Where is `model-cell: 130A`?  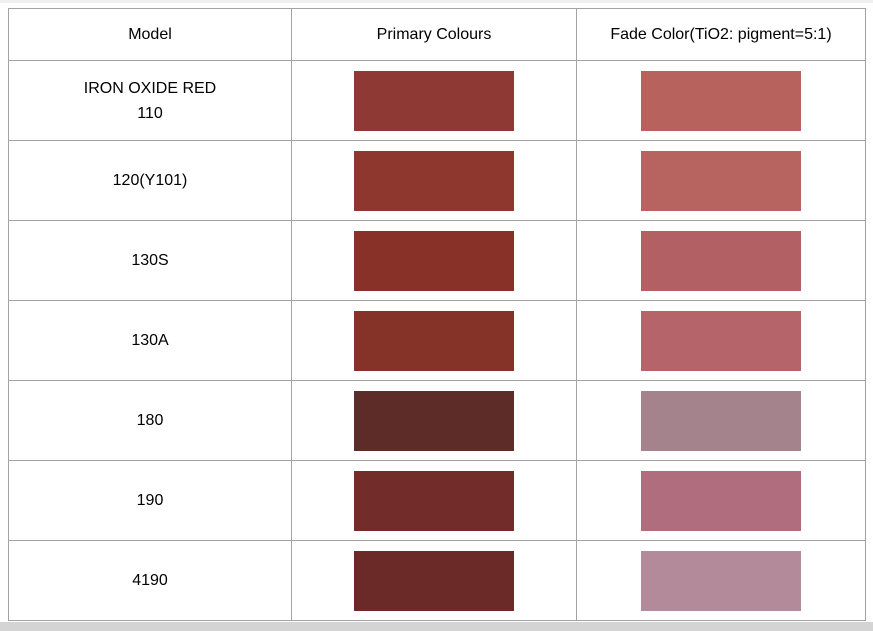
model-cell: 130A is located at coordinates (150, 340).